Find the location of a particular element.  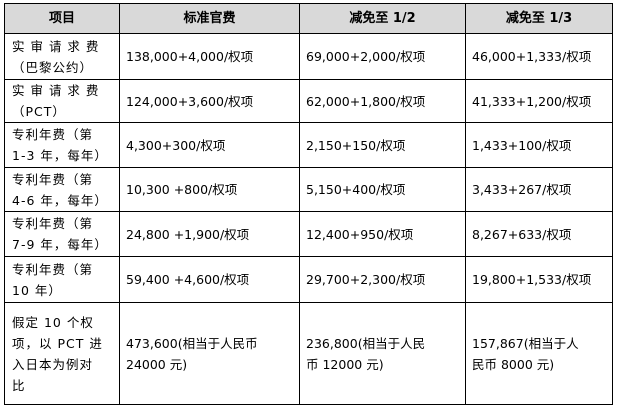

cell-standard-fee: 138,000+4,000/权项 is located at coordinates (209, 56).